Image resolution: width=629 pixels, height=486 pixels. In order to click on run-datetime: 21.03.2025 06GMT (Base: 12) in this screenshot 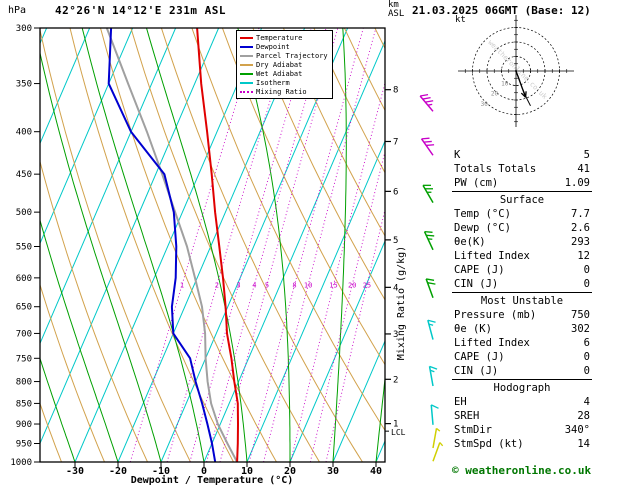, I will do `click(501, 10)`.